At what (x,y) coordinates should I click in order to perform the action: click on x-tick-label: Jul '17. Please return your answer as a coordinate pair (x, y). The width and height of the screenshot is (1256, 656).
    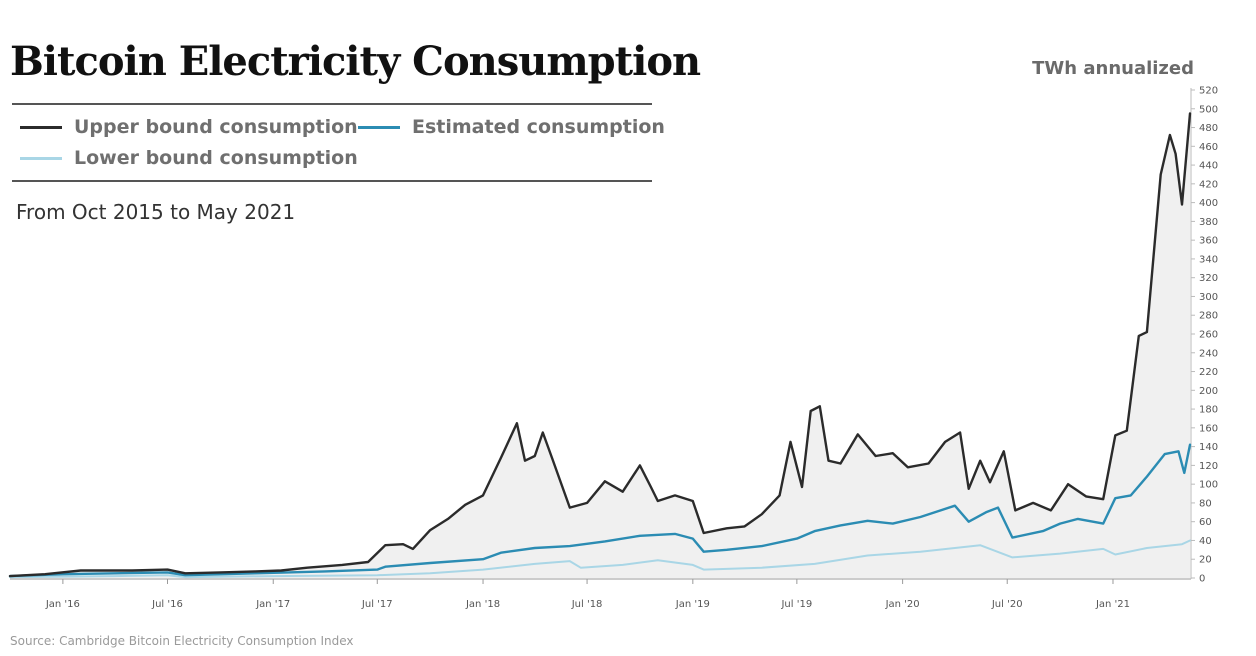
    Looking at the image, I should click on (377, 604).